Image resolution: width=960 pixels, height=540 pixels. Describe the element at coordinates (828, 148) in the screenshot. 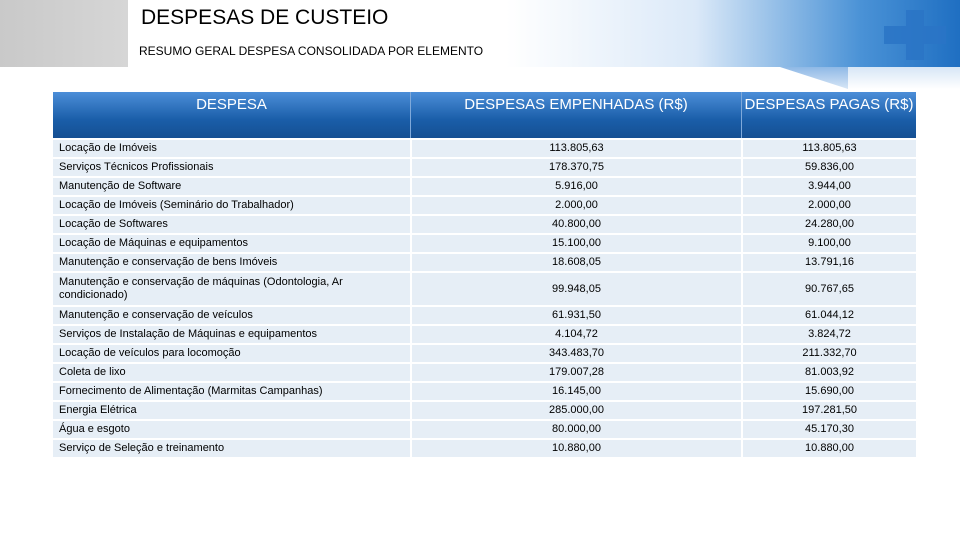

I see `paid-amount-cell: 113.805,63` at that location.